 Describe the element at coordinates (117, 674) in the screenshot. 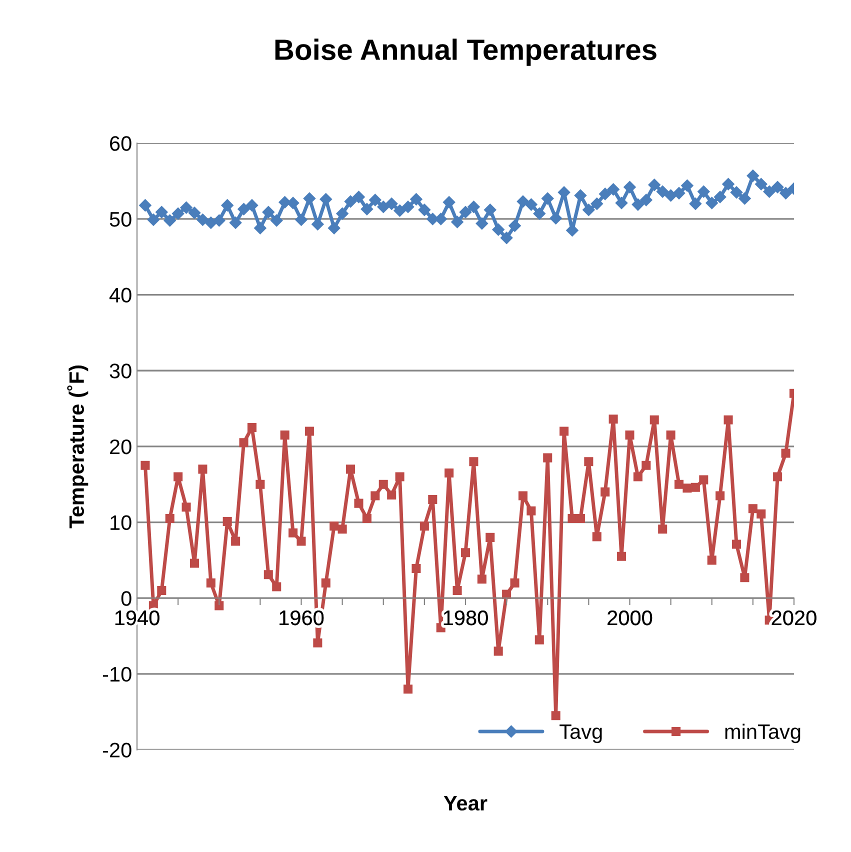

I see `y-tick-label: -10` at that location.